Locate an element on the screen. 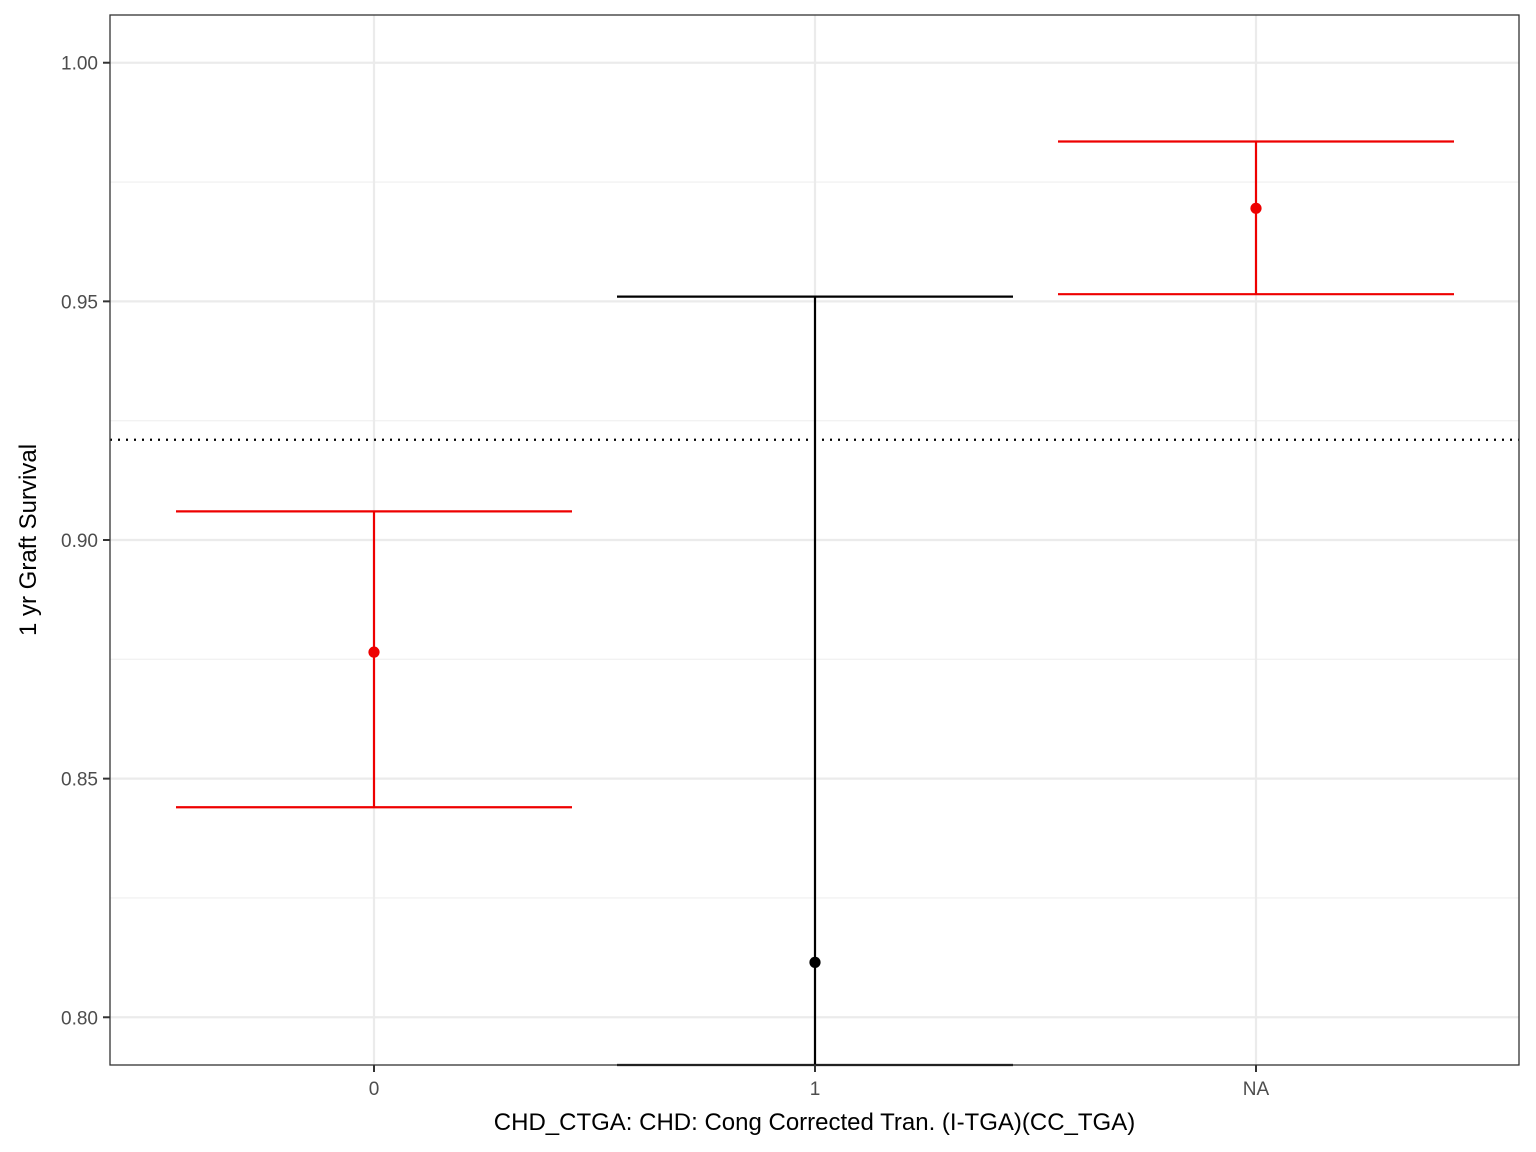 Image resolution: width=1536 pixels, height=1152 pixels. y-tick-label: 0.95 is located at coordinates (79, 302).